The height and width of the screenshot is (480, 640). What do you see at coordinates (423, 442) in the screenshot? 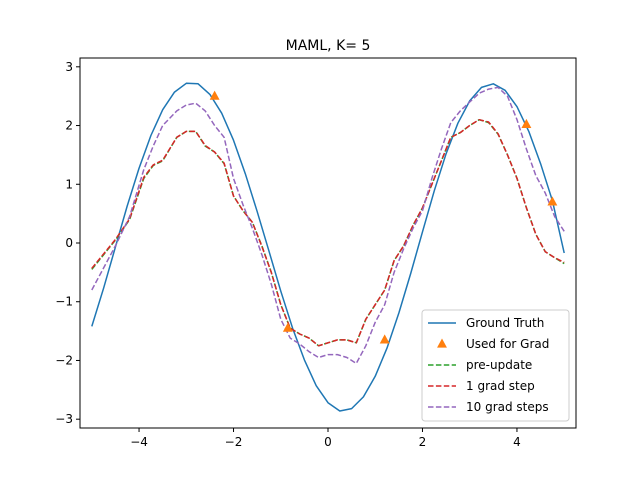
I see `x-tick-label-3: 2` at bounding box center [423, 442].